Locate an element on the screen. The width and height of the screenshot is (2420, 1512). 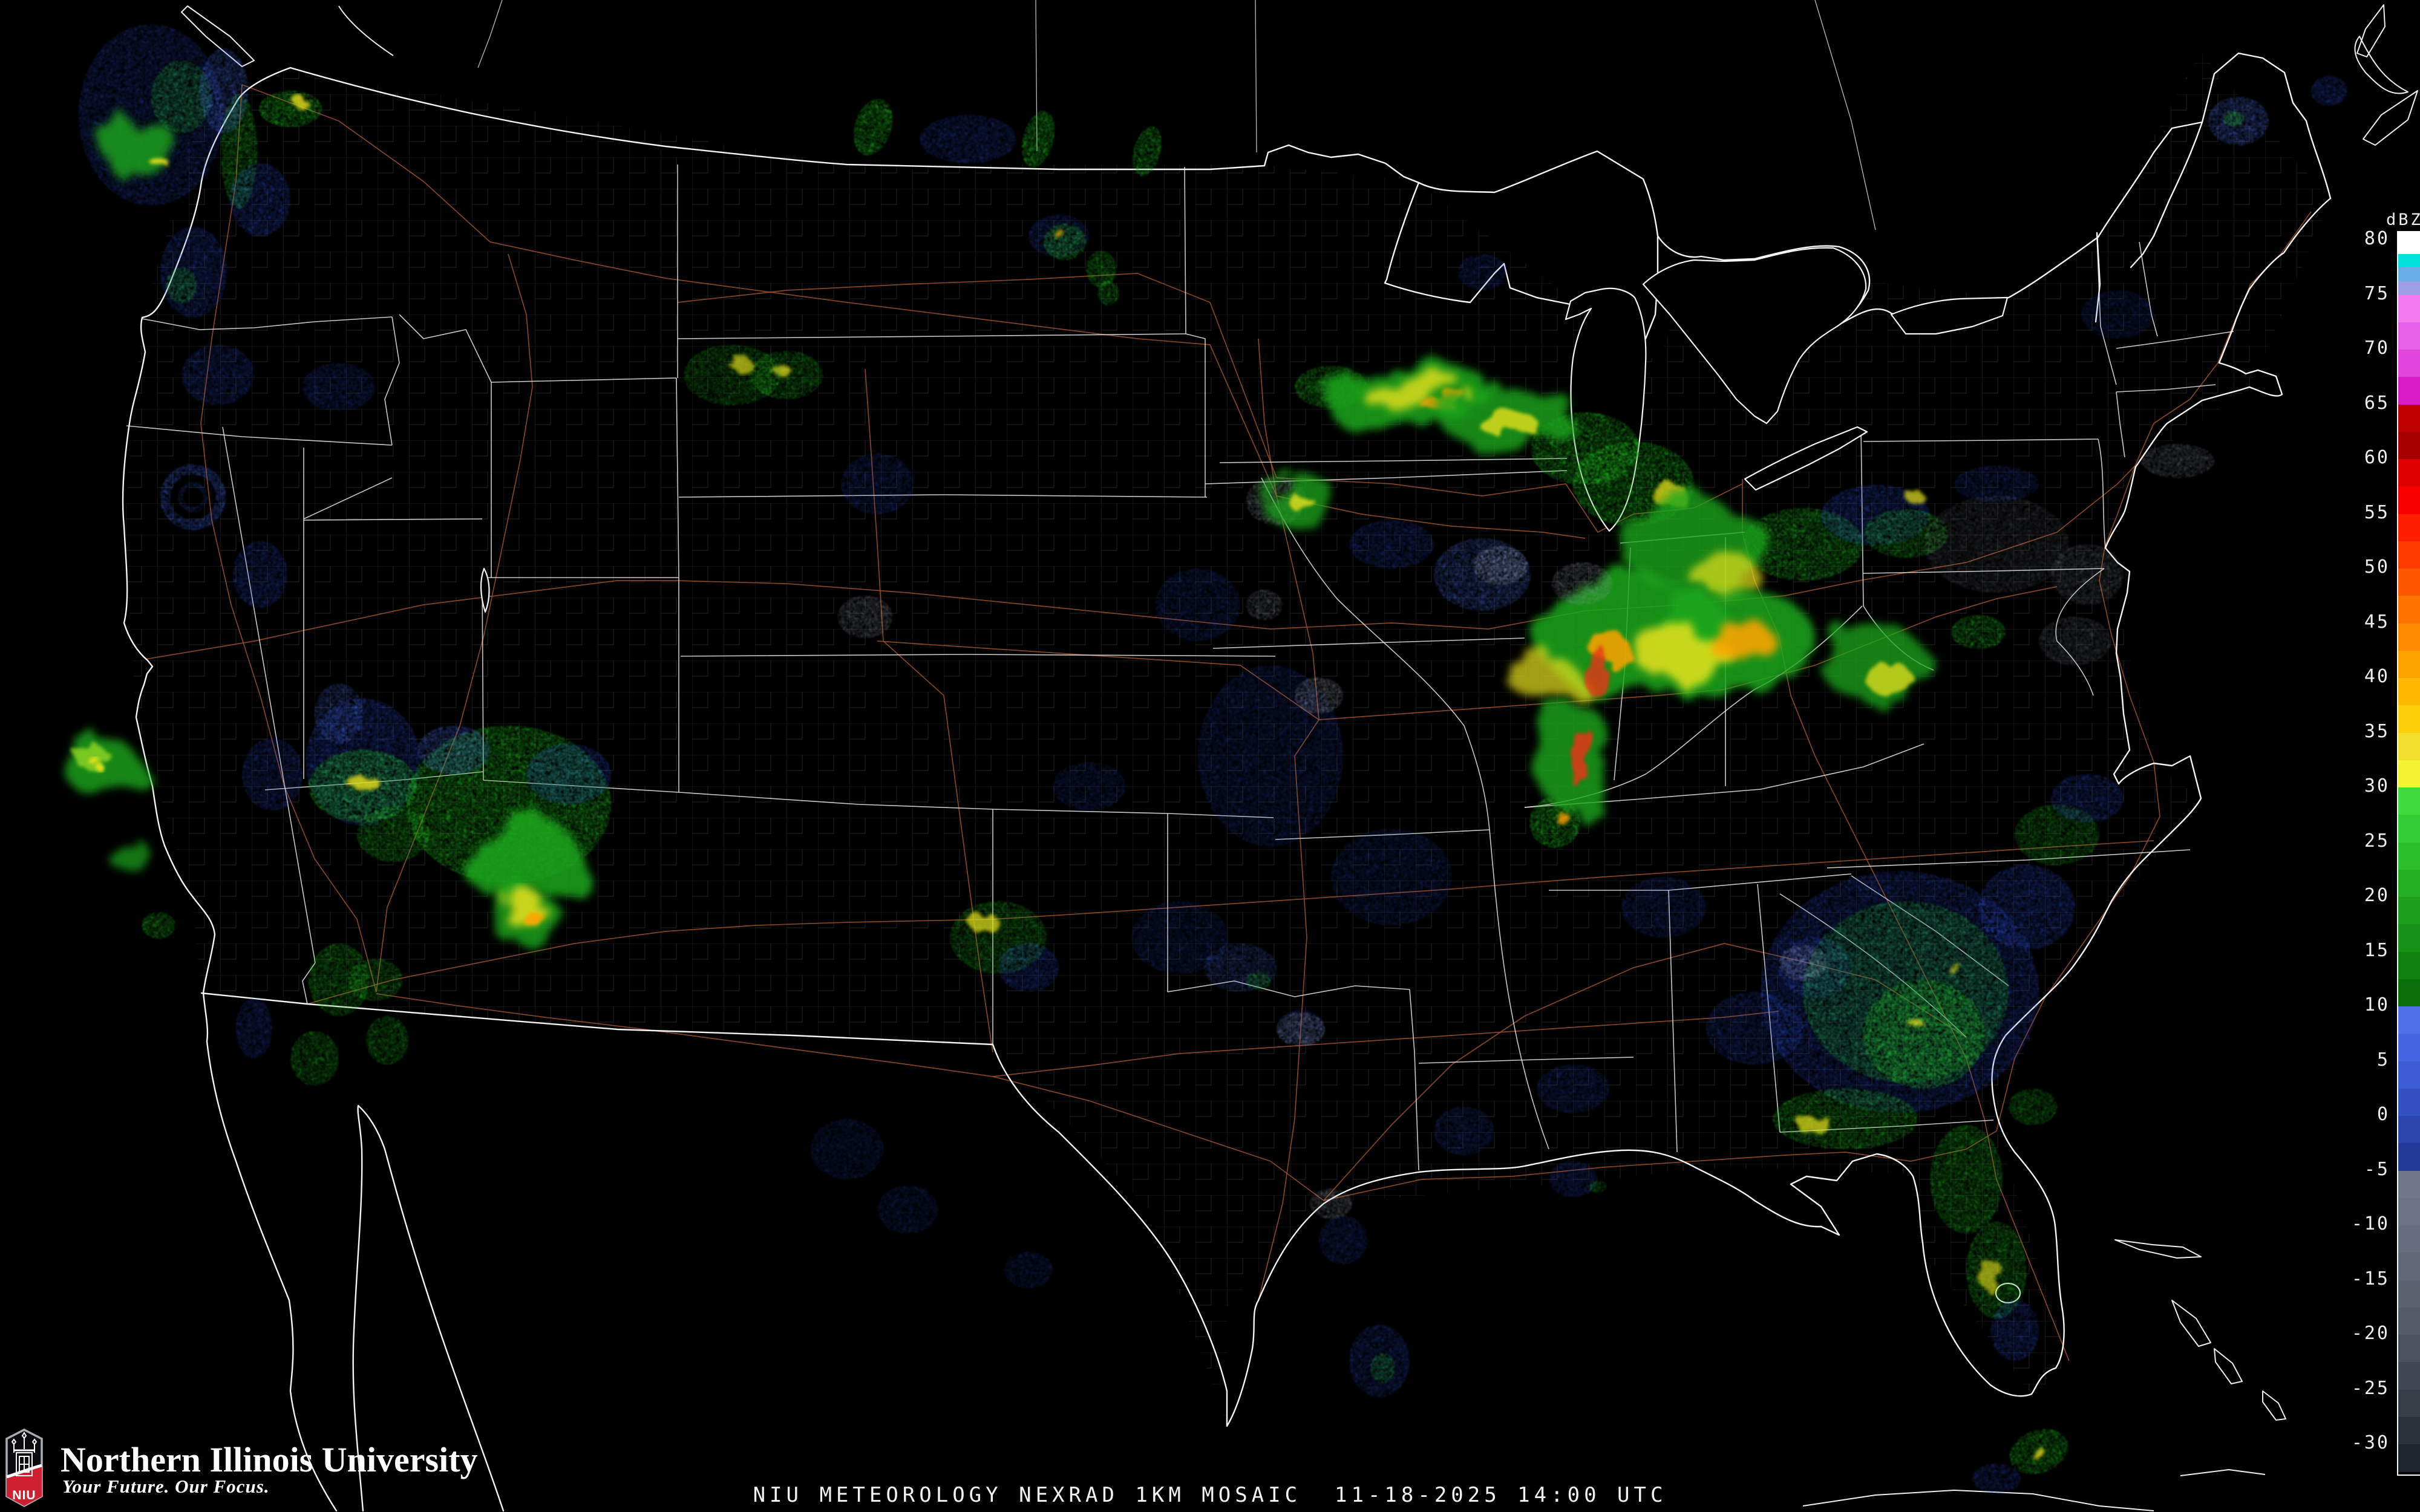
university-tagline: Your Future. Our Focus. is located at coordinates (166, 1486).